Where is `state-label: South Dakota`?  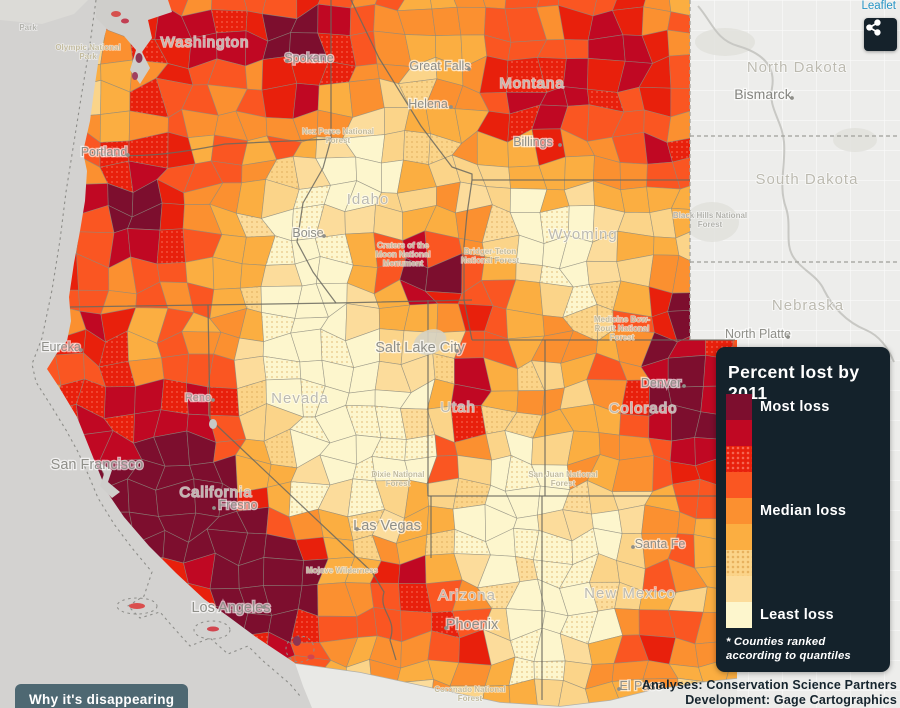
state-label: South Dakota is located at coordinates (807, 179).